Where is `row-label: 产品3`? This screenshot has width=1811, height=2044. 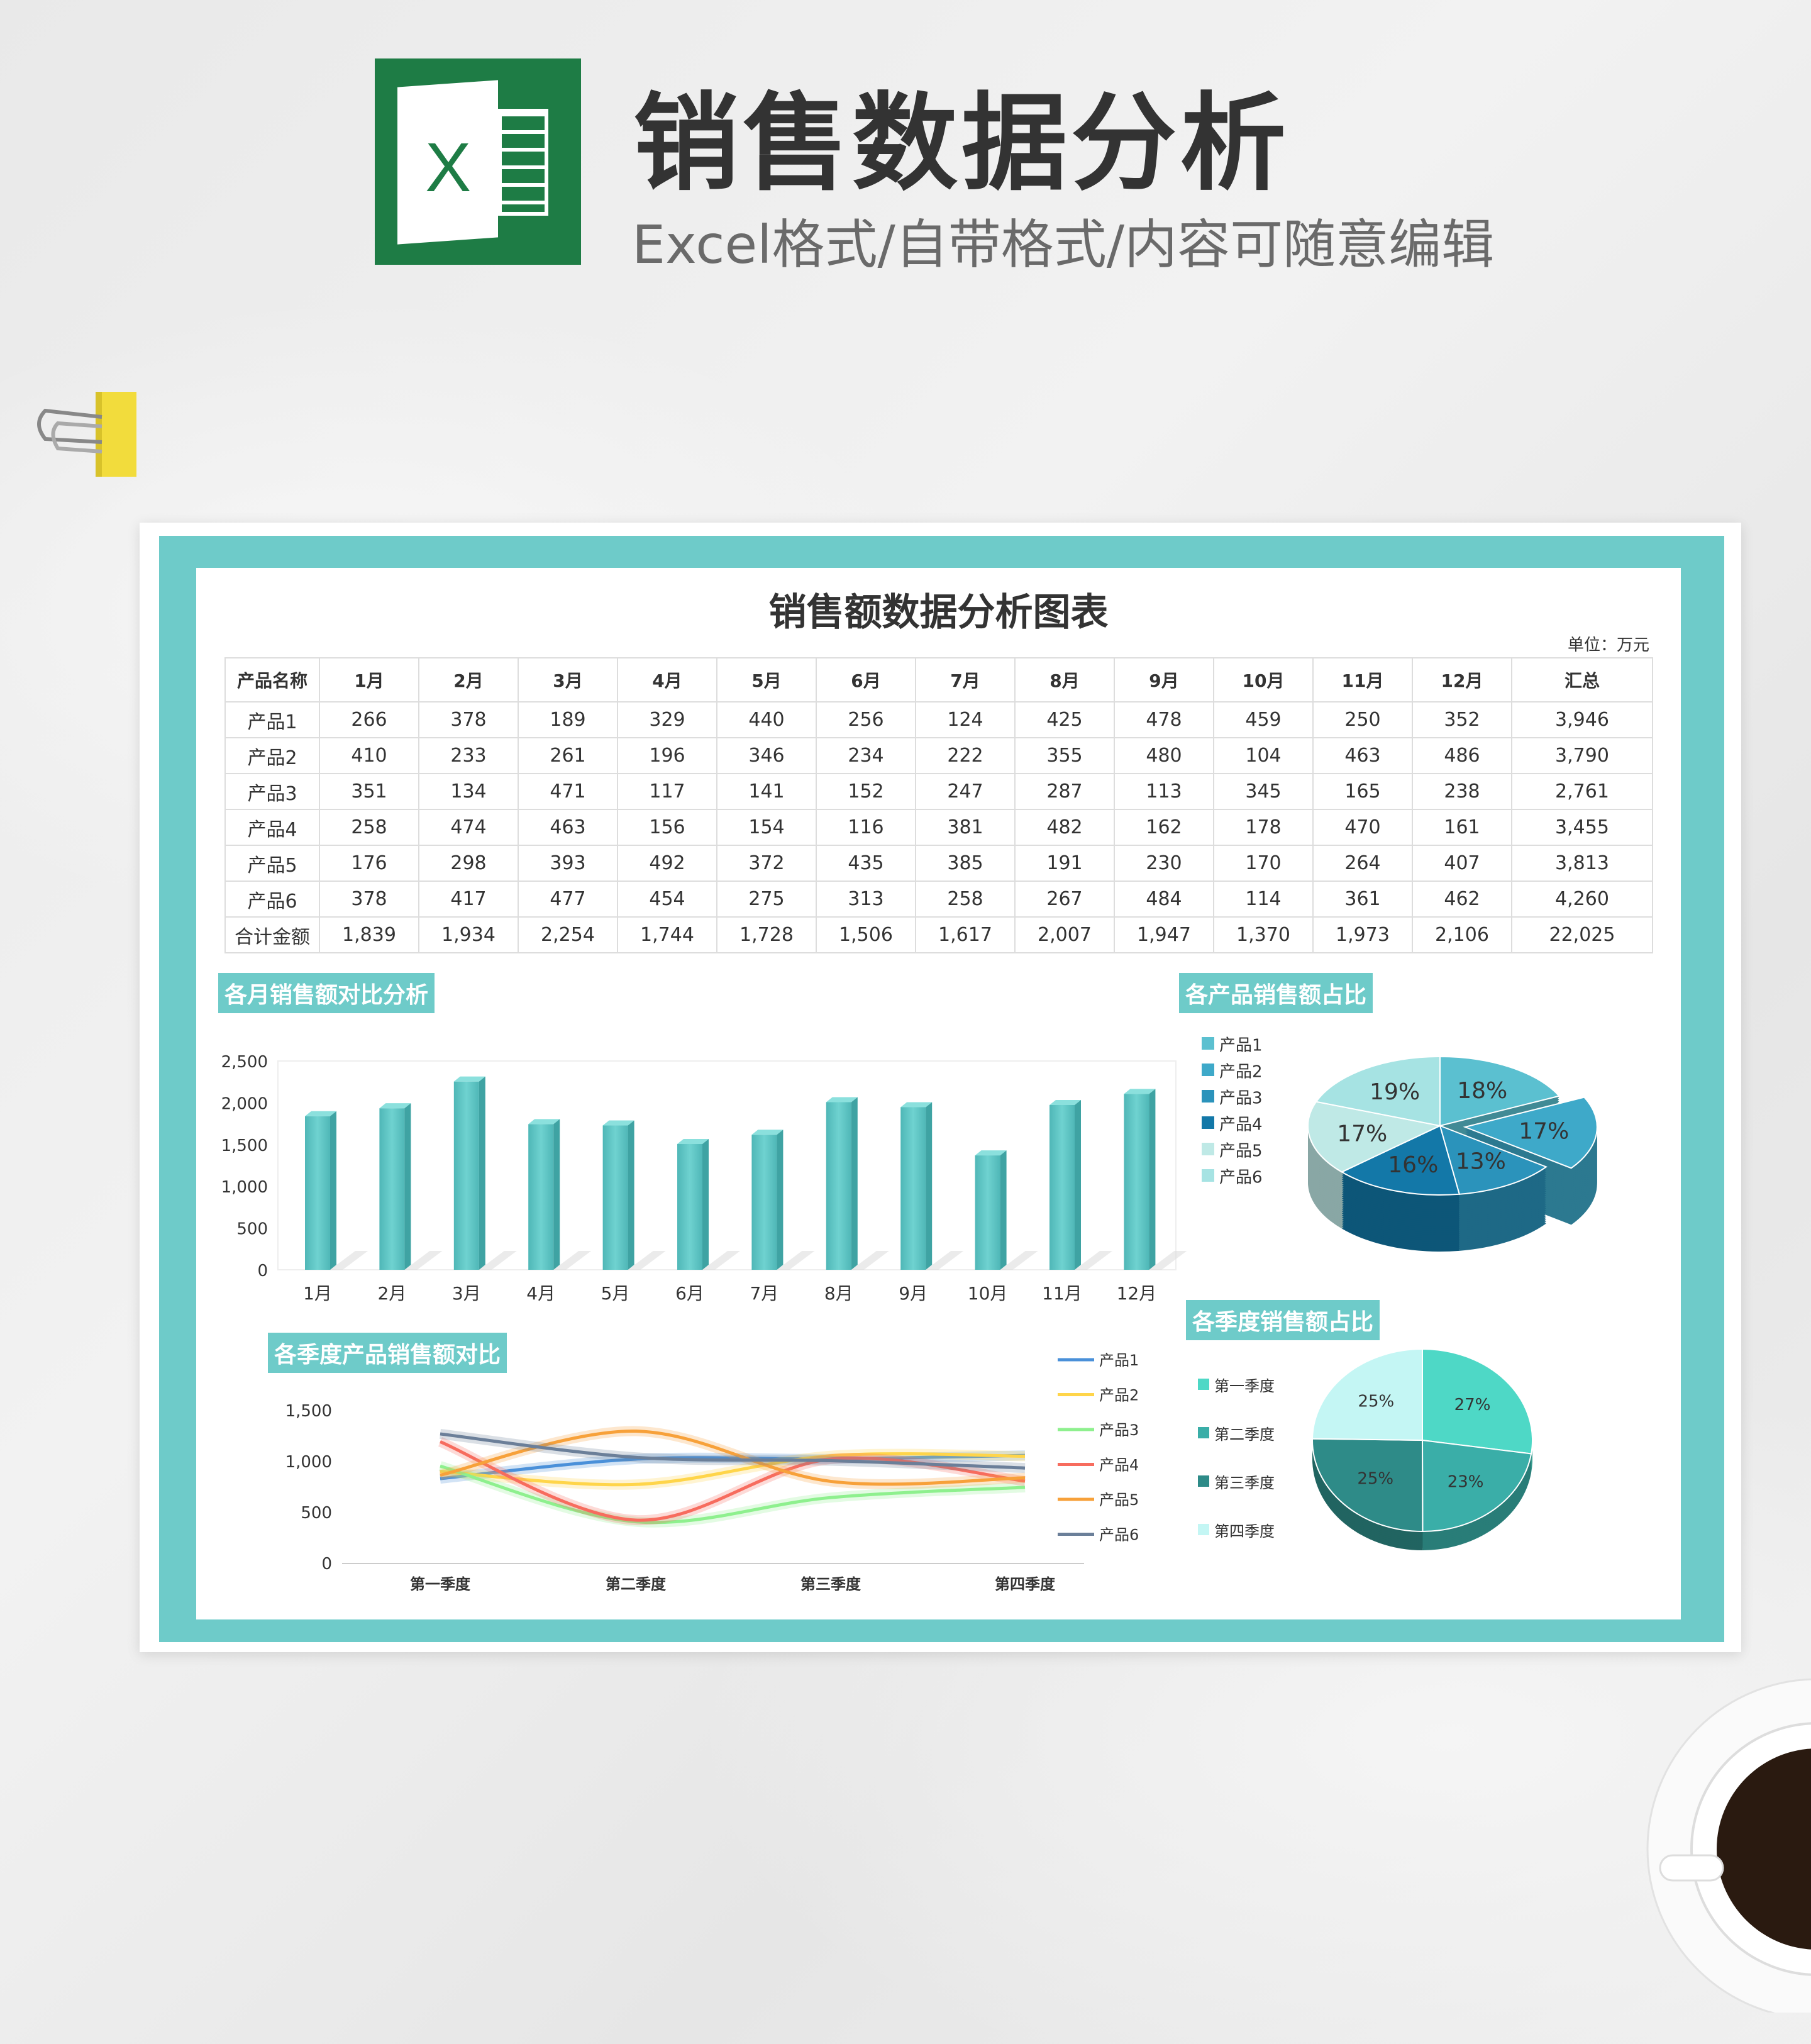 row-label: 产品3 is located at coordinates (272, 791).